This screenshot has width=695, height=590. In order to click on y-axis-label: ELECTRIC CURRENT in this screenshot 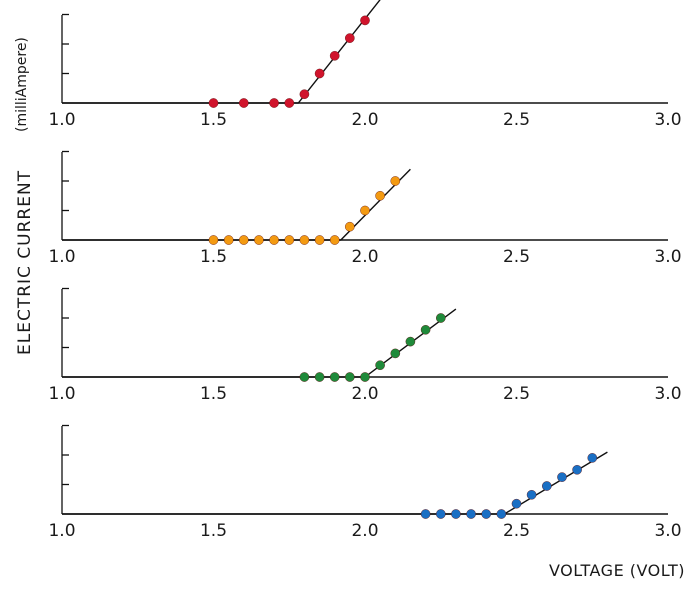, I will do `click(25, 262)`.